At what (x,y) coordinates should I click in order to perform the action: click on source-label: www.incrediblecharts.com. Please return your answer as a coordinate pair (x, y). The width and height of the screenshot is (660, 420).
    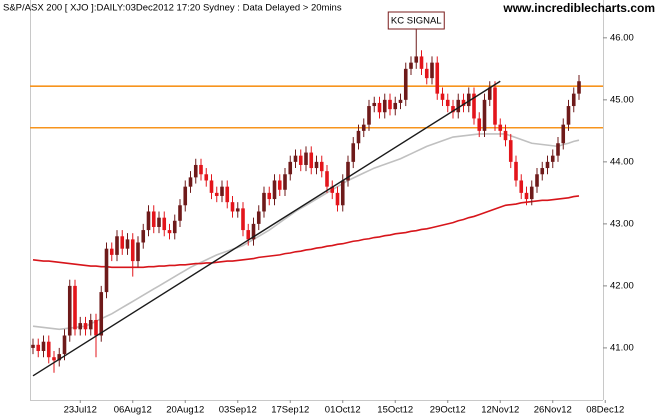
    Looking at the image, I should click on (578, 8).